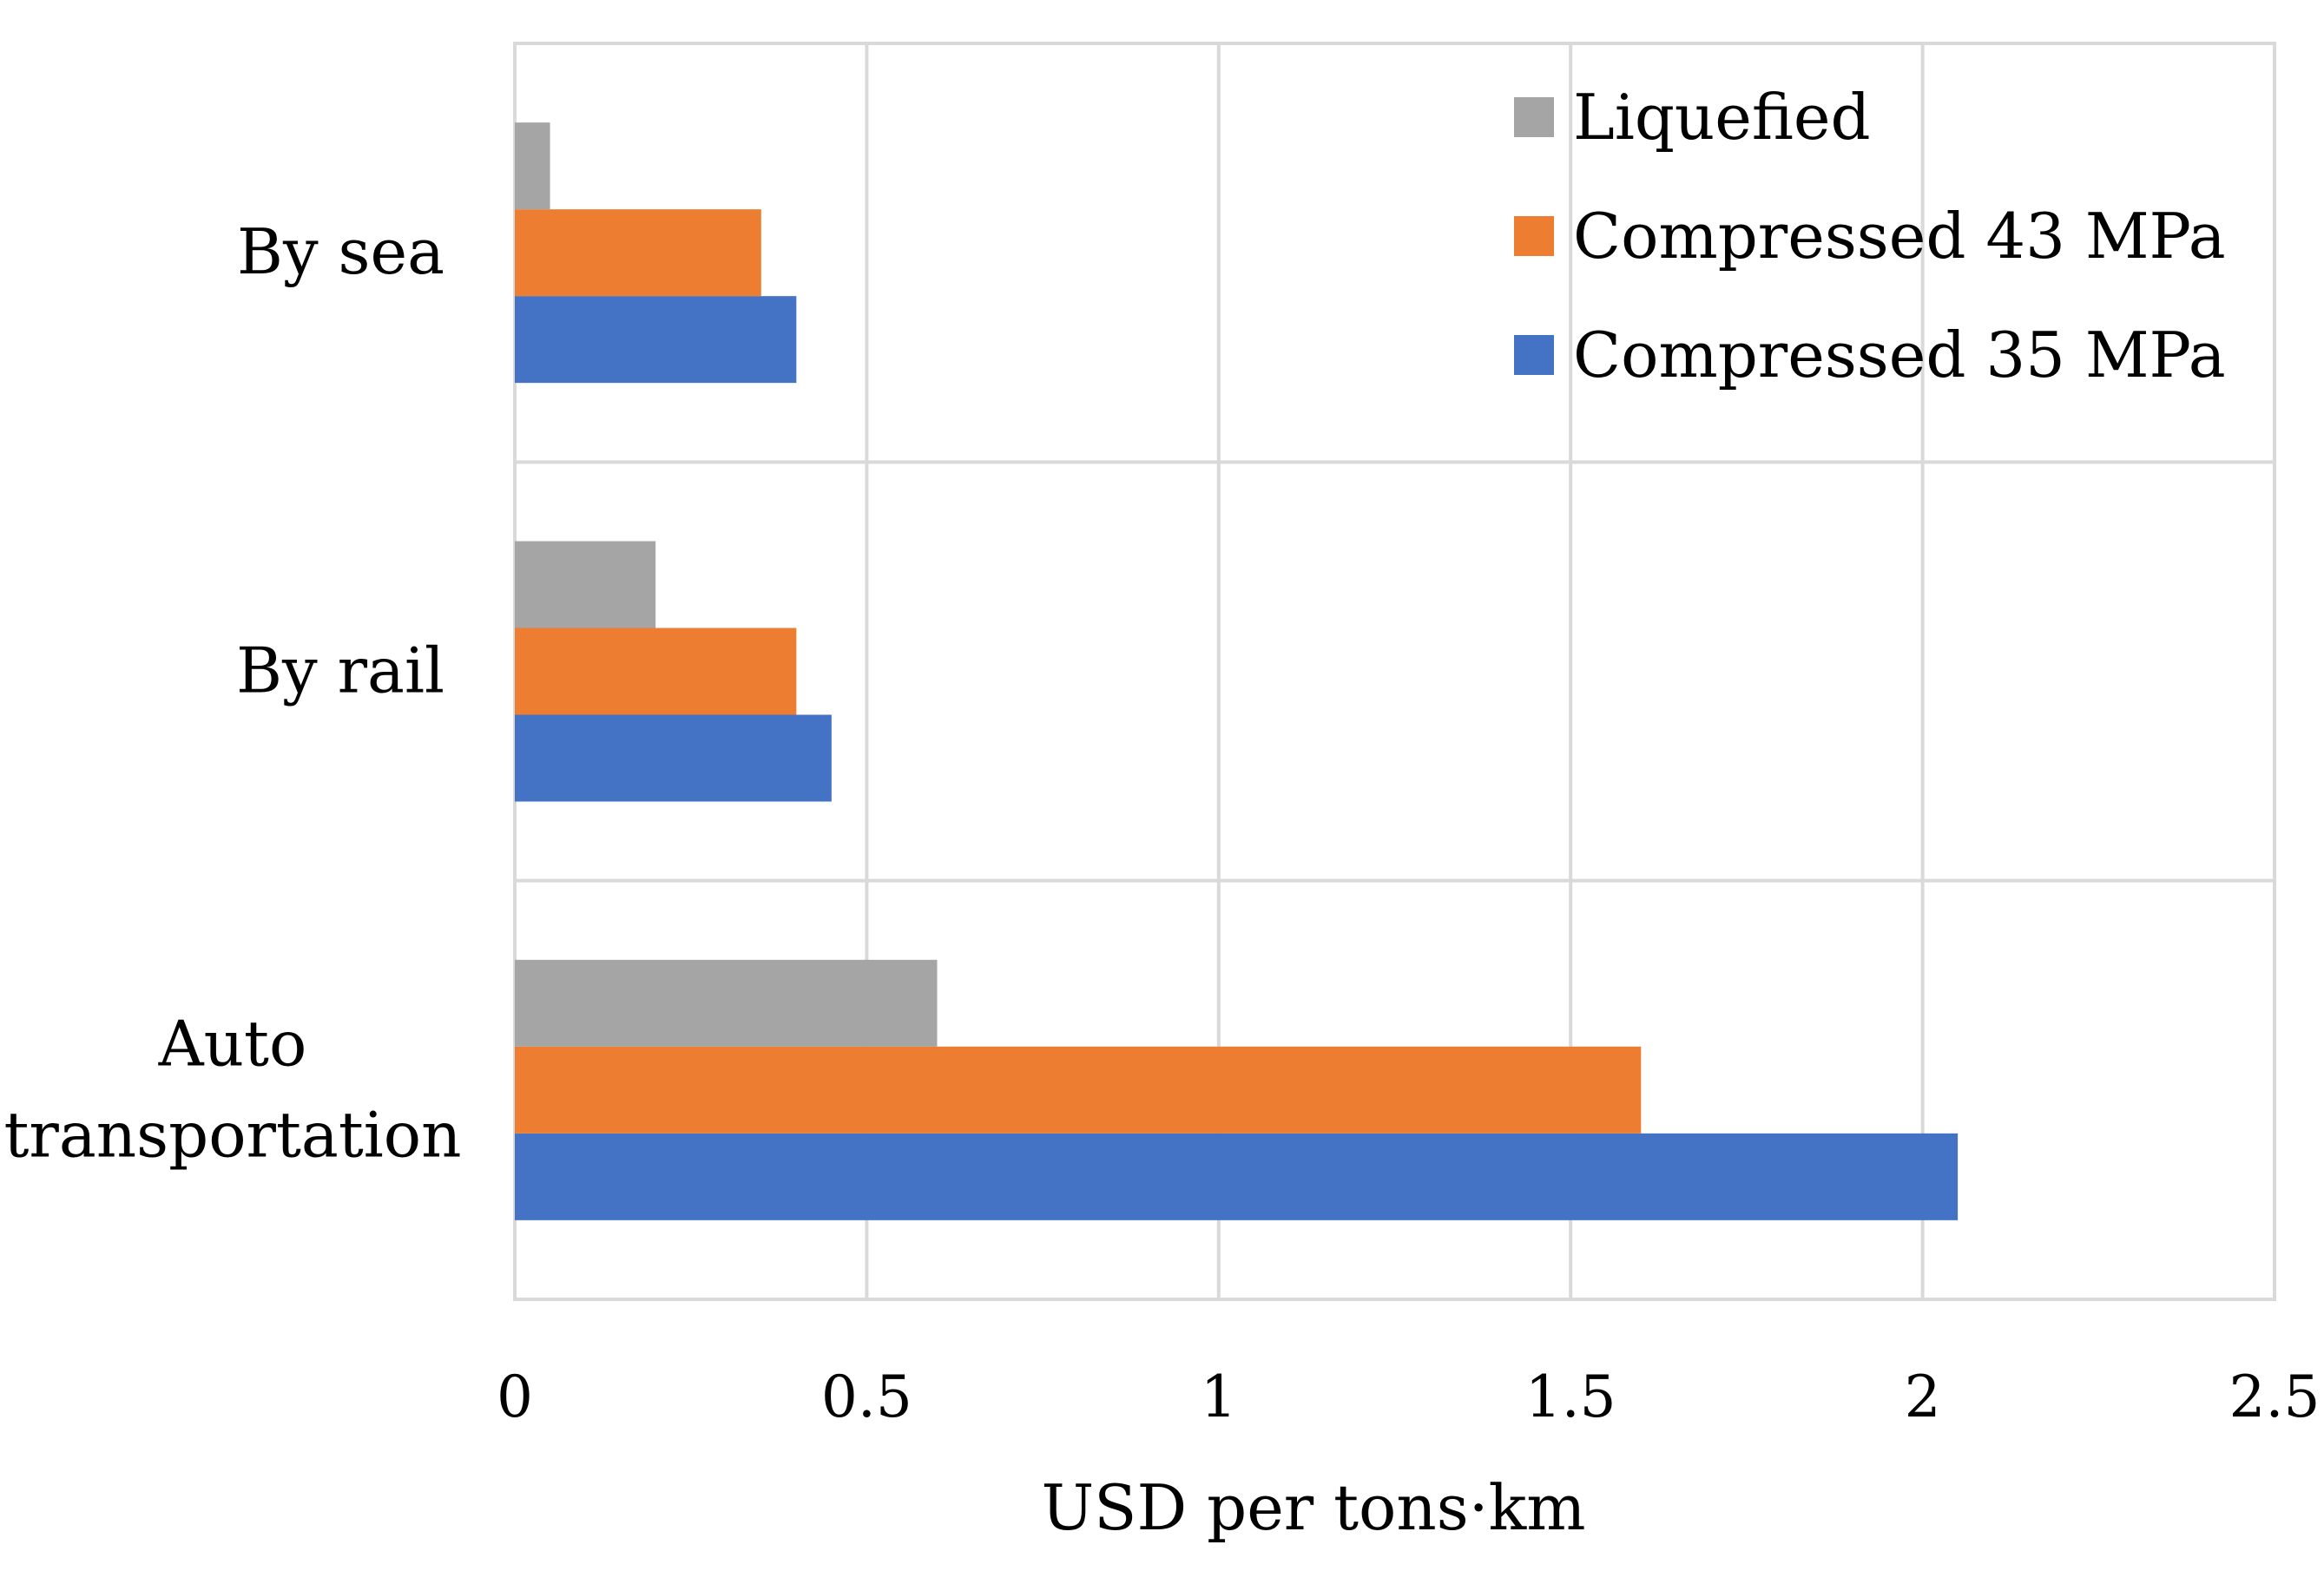  What do you see at coordinates (2275, 1397) in the screenshot?
I see `x-tick-label: 2.5` at bounding box center [2275, 1397].